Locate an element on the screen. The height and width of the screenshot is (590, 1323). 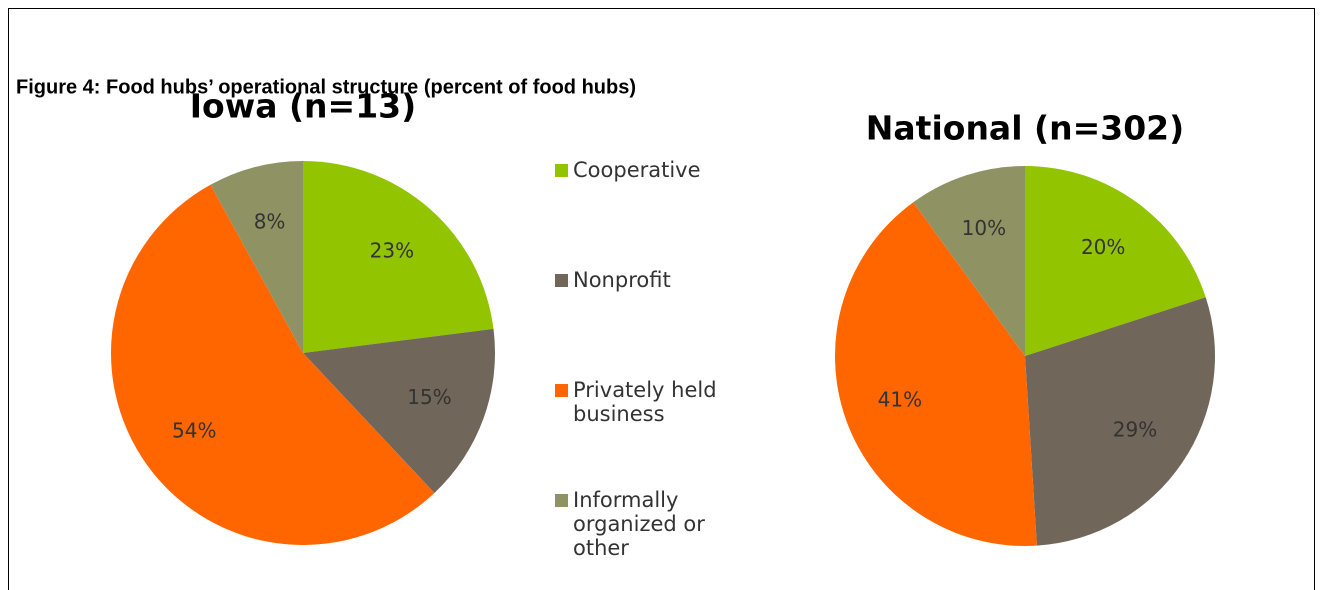
slice-label: 41% is located at coordinates (900, 400).